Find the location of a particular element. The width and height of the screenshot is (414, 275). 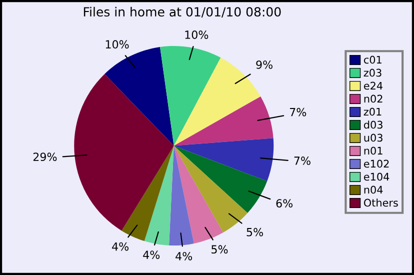

legend-label: n04 is located at coordinates (373, 190).